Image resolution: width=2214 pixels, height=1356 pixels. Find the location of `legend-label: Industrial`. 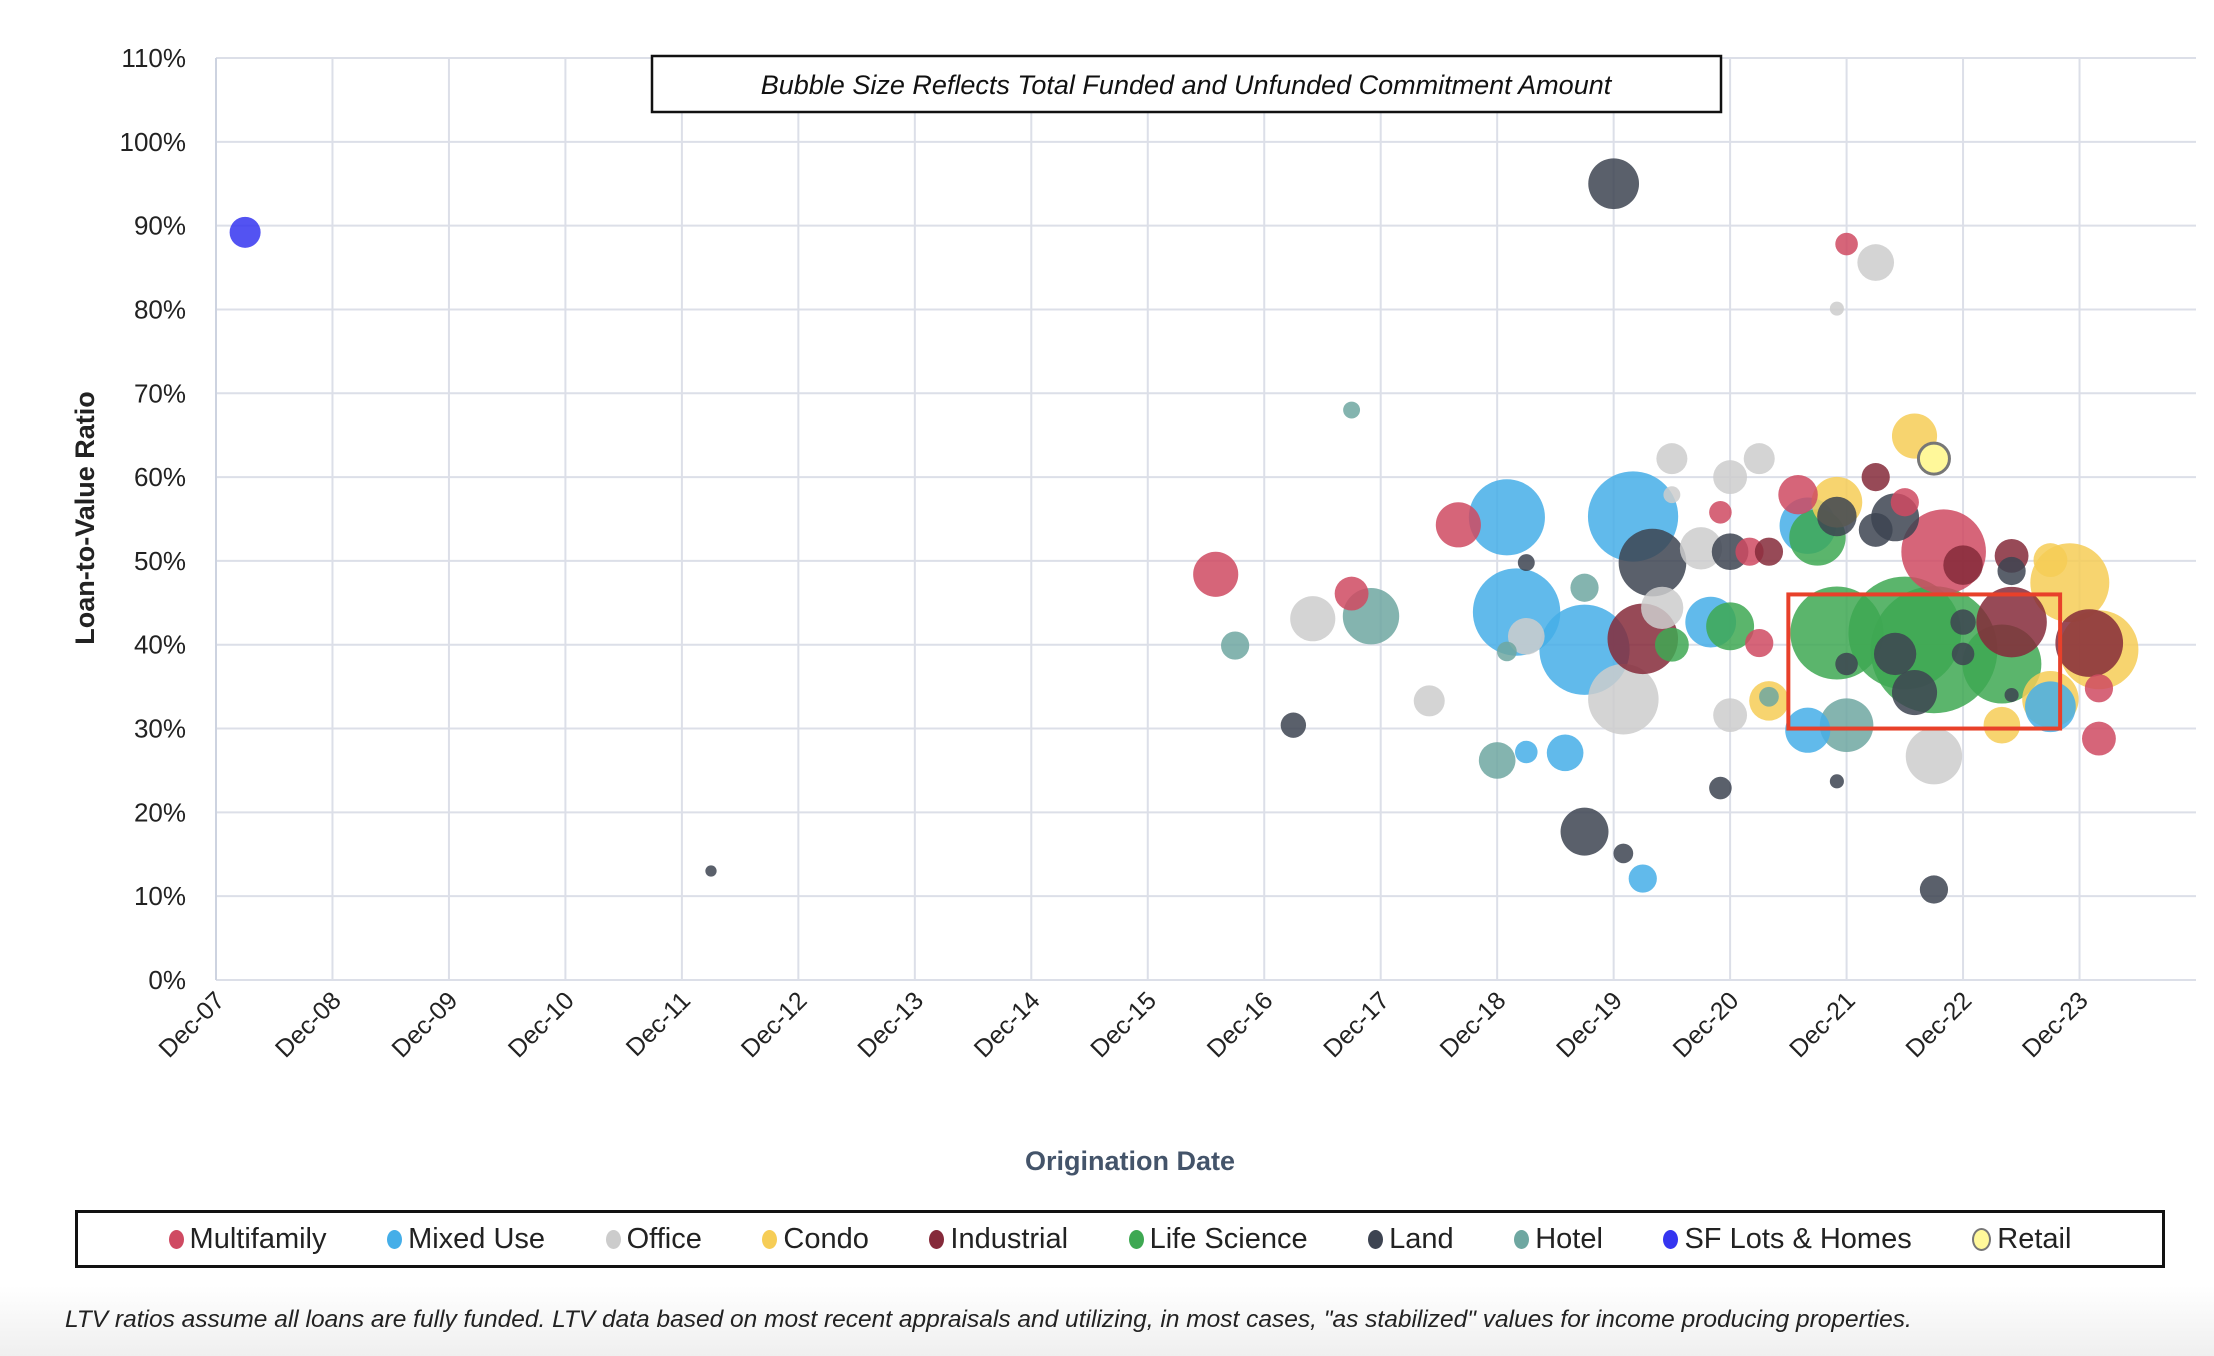

legend-label: Industrial is located at coordinates (1009, 1238).